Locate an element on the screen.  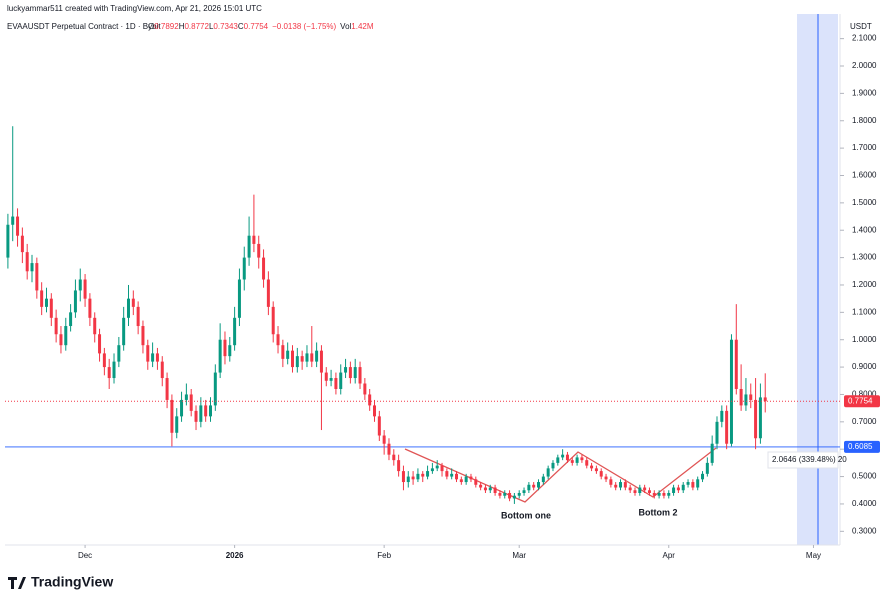
y-tick-label: 0.9000 is located at coordinates (864, 366).